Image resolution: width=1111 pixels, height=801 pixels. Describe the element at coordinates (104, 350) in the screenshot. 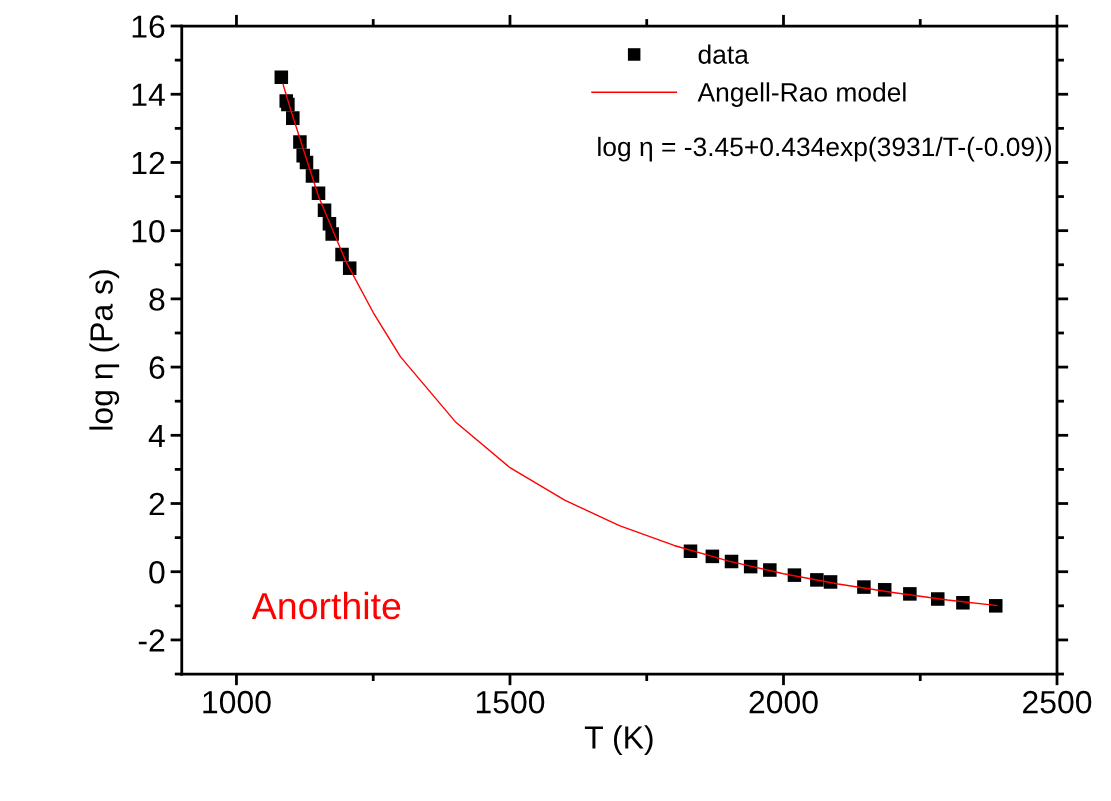

I see `y-axis-title: log η (Pa s)` at that location.